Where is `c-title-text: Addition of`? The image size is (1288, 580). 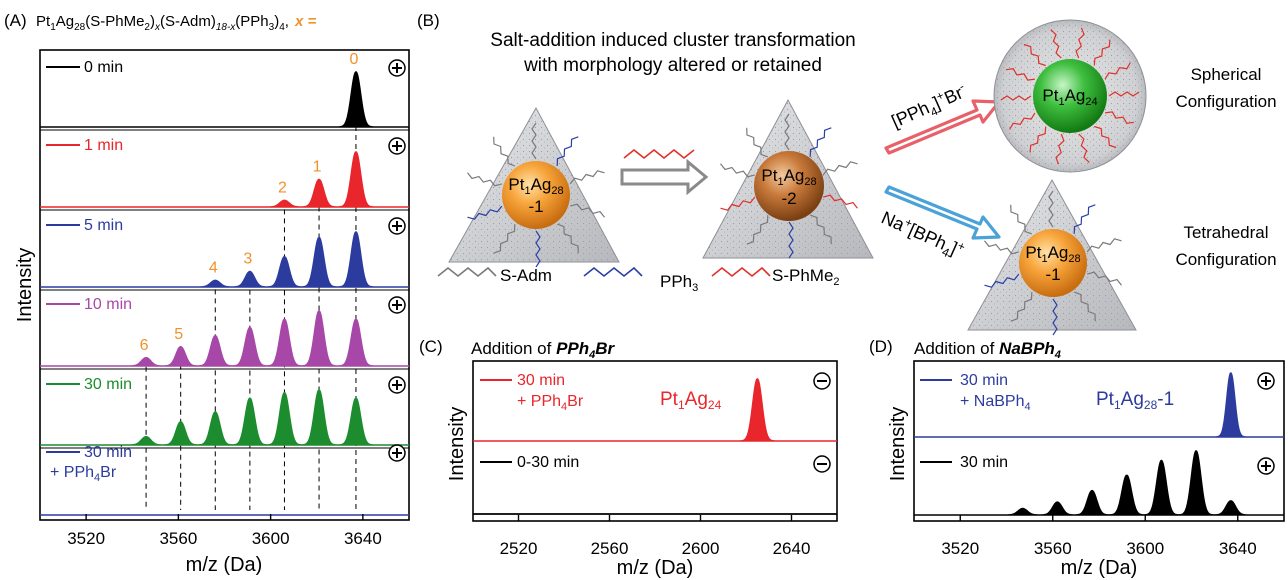 c-title-text: Addition of is located at coordinates (513, 348).